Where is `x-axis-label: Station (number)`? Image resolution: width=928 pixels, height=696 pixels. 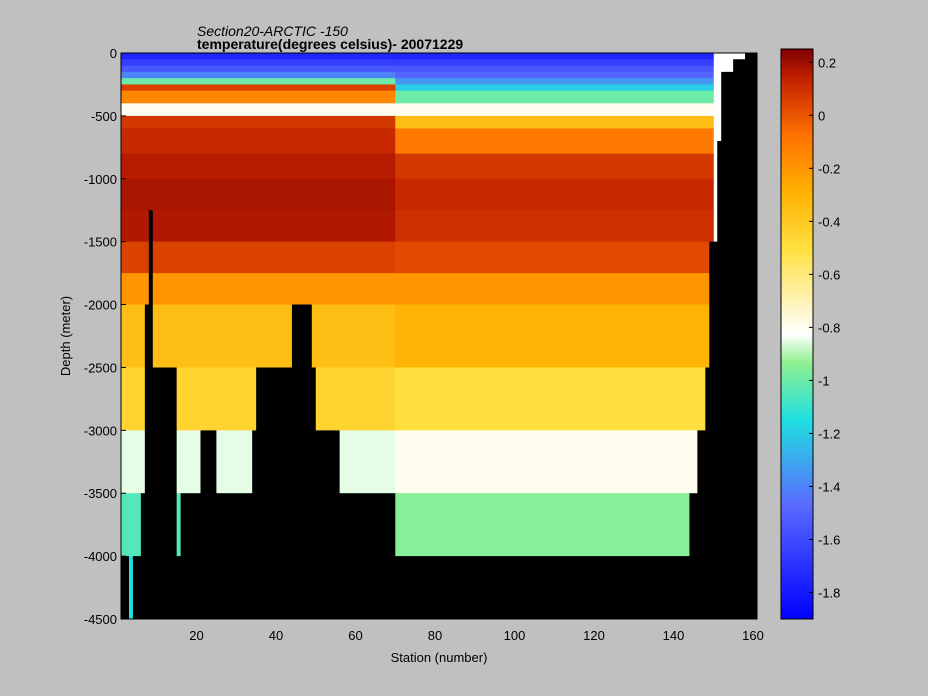 x-axis-label: Station (number) is located at coordinates (439, 657).